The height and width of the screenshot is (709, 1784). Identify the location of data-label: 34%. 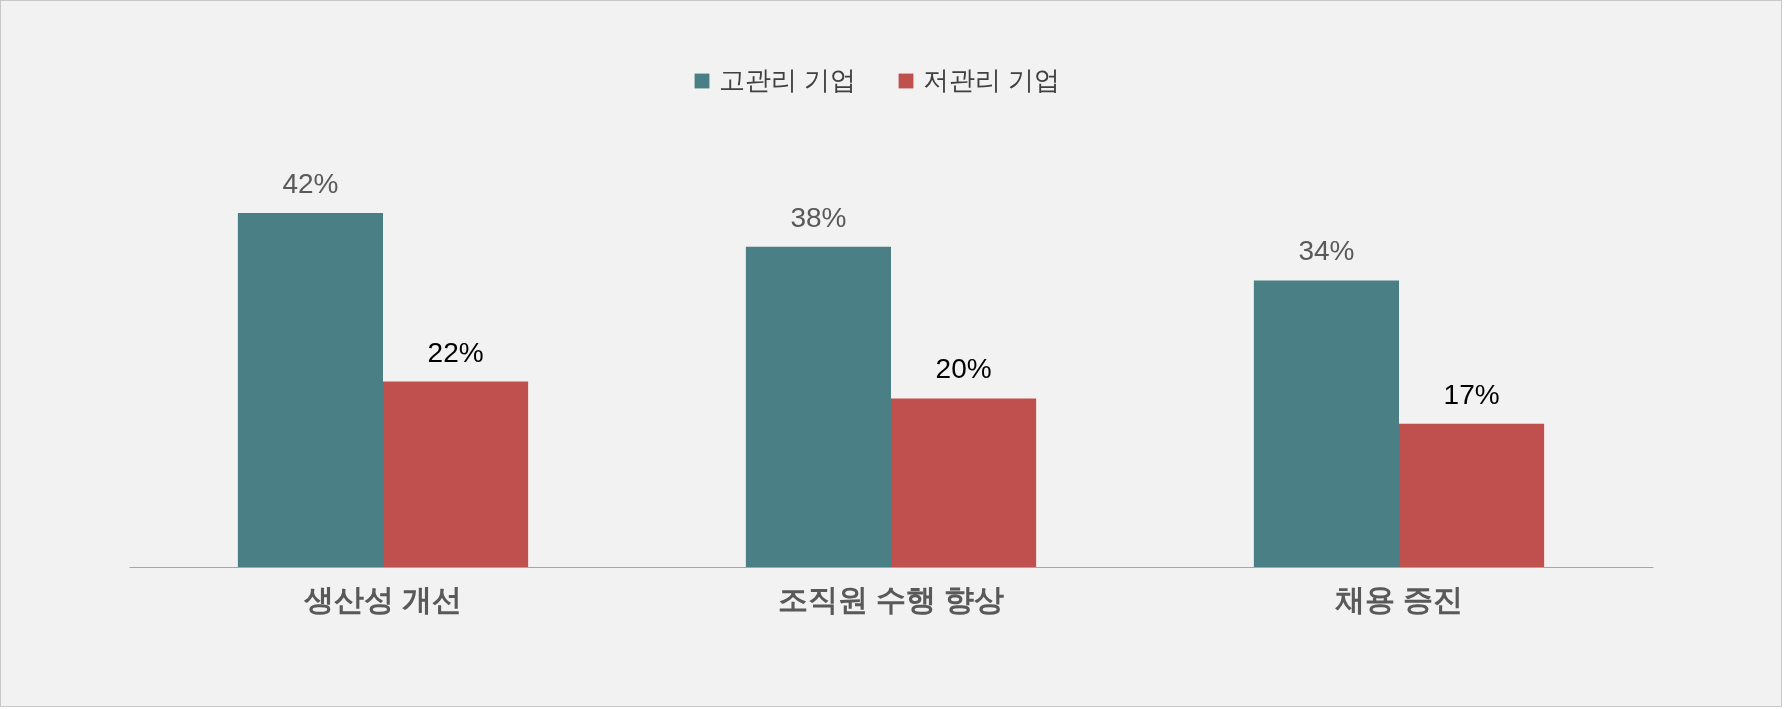
(1326, 251).